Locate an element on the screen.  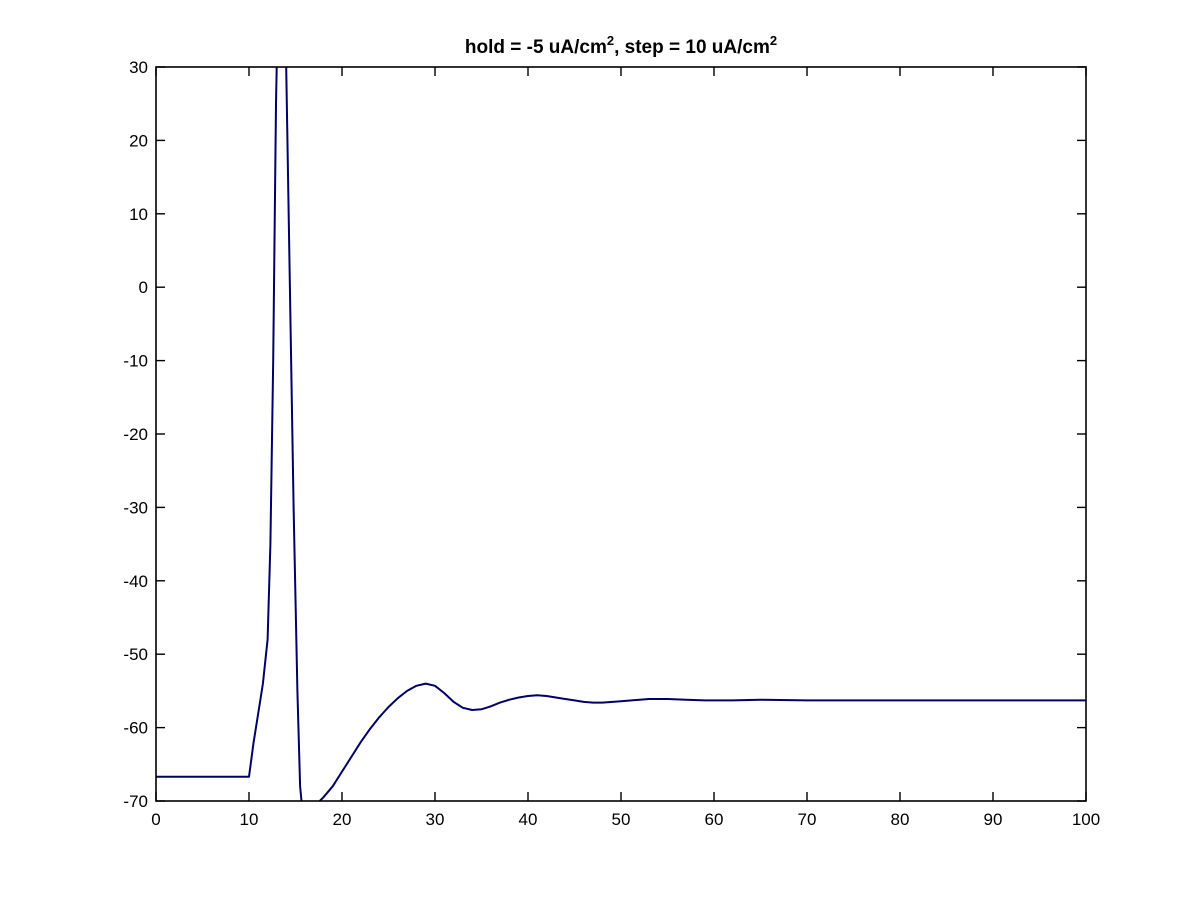
x-tick-label: 10 is located at coordinates (249, 819).